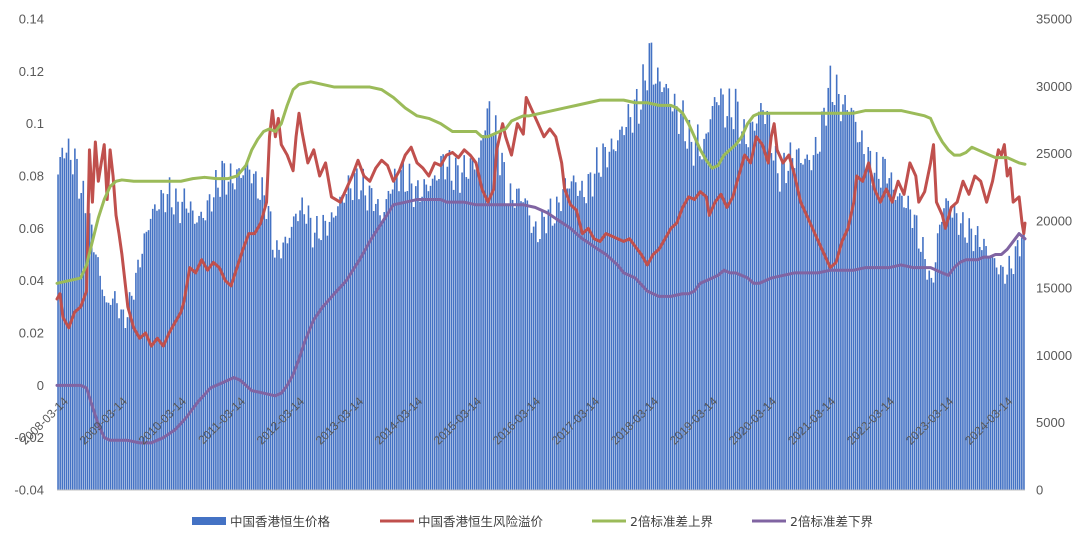 This screenshot has height=537, width=1080. What do you see at coordinates (652, 521) in the screenshot?
I see `legend-item-upper: 2倍标准差上界` at bounding box center [652, 521].